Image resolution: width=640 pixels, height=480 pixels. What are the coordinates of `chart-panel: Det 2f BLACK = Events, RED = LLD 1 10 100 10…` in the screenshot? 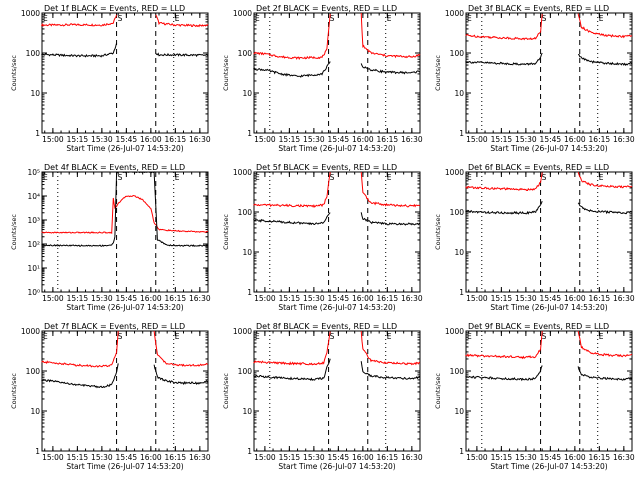 It's located at (322, 78).